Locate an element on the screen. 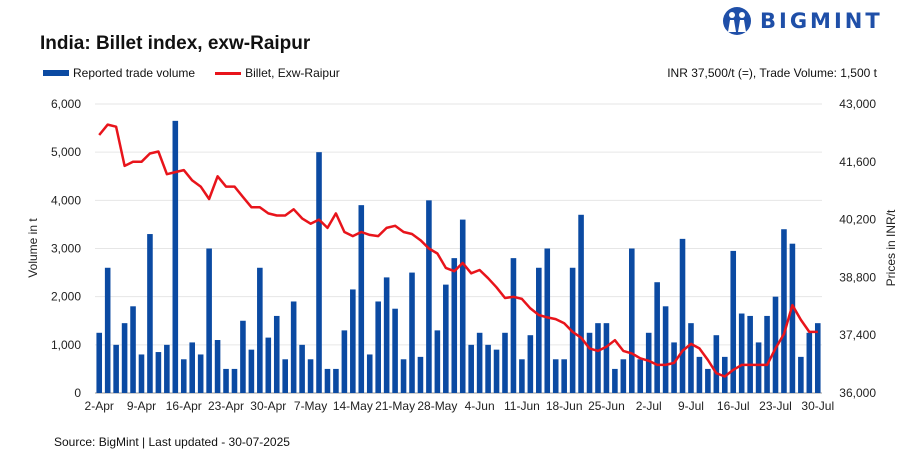 The width and height of the screenshot is (913, 463). y-left-axis-title: Volume in t is located at coordinates (33, 248).